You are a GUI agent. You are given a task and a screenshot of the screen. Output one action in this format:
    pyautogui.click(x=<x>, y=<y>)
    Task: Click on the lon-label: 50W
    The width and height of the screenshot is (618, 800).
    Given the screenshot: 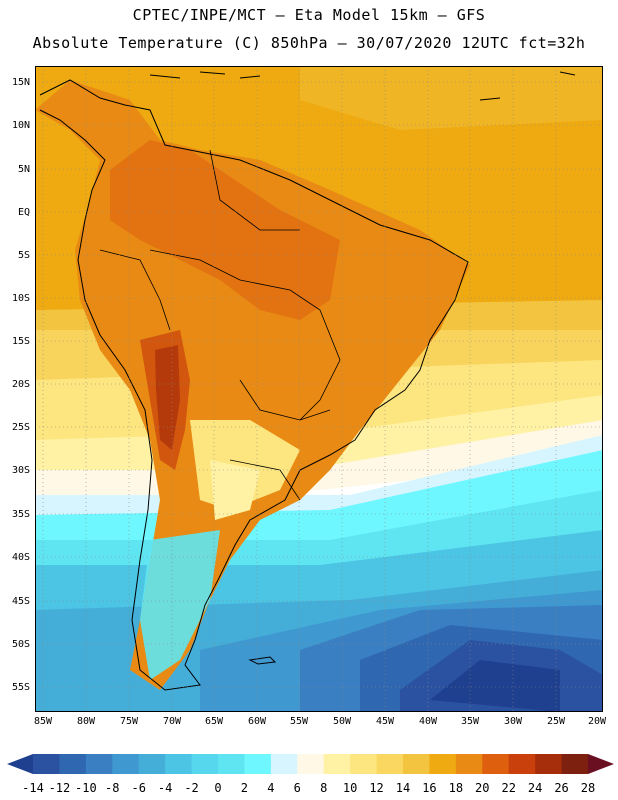 What is the action you would take?
    pyautogui.click(x=342, y=721)
    